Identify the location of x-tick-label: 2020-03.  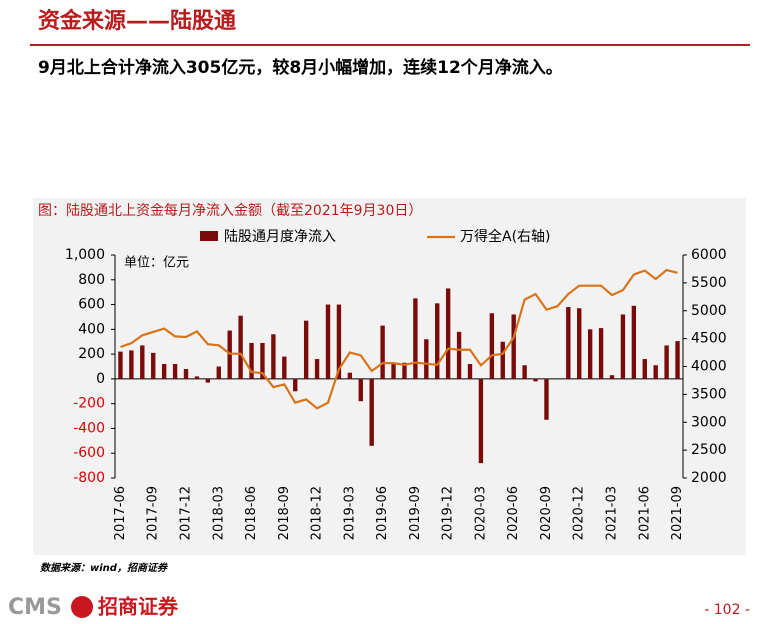
(480, 513).